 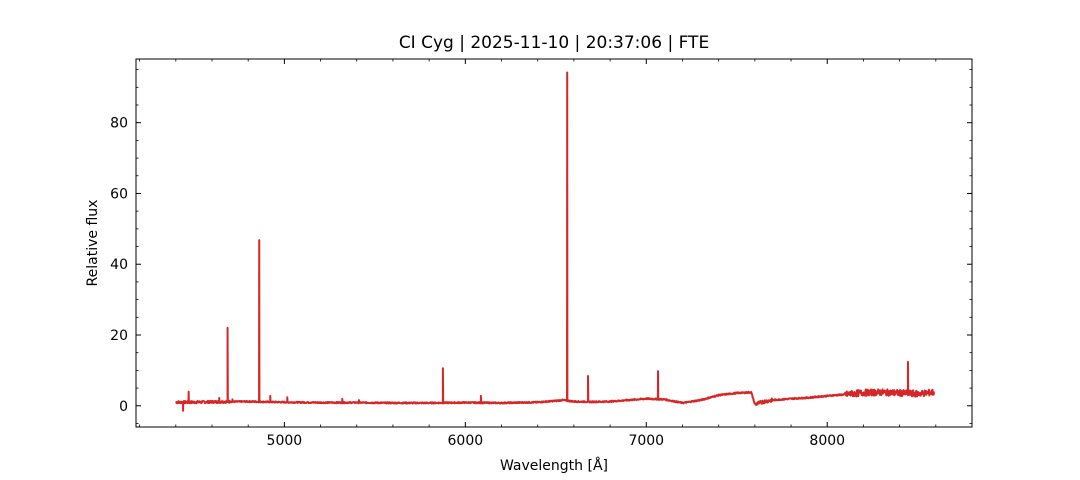 I want to click on x-tick-label: 8000, so click(x=827, y=441).